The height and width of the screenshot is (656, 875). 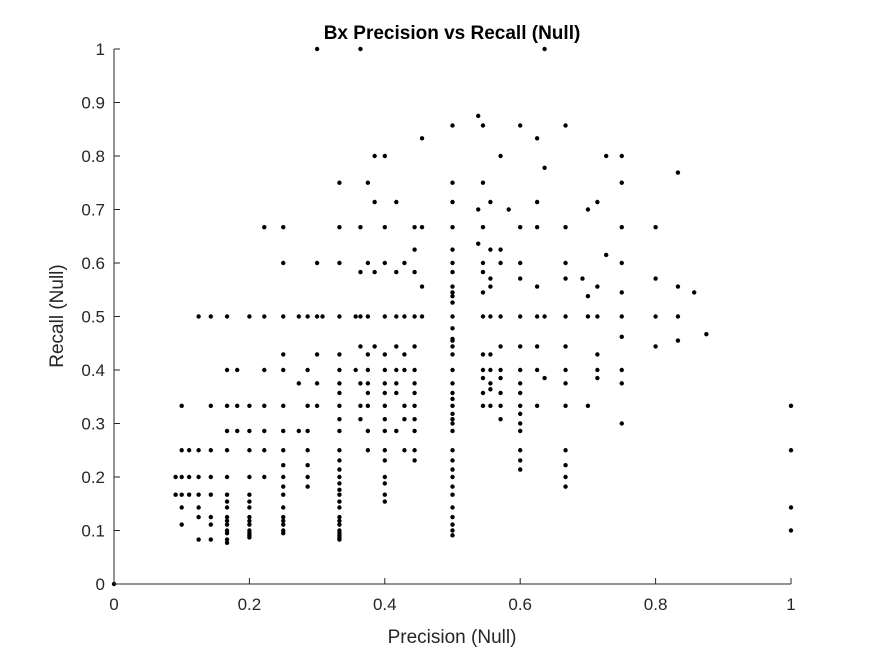 What do you see at coordinates (452, 33) in the screenshot?
I see `chart-title: Bx Precision vs Recall (Null)` at bounding box center [452, 33].